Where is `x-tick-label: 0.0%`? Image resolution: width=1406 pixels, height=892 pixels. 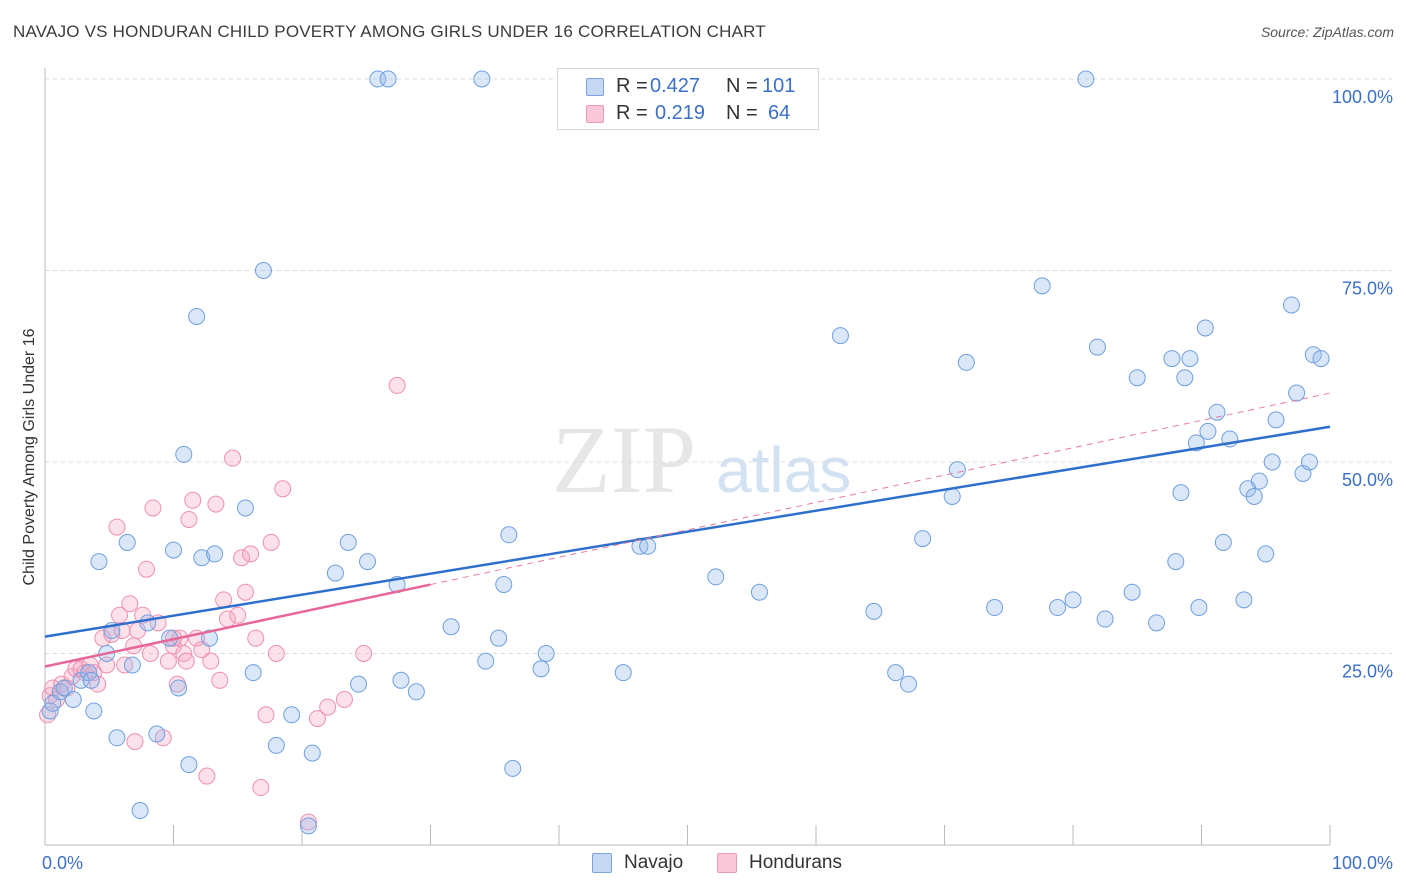
x-tick-label: 0.0% is located at coordinates (62, 863).